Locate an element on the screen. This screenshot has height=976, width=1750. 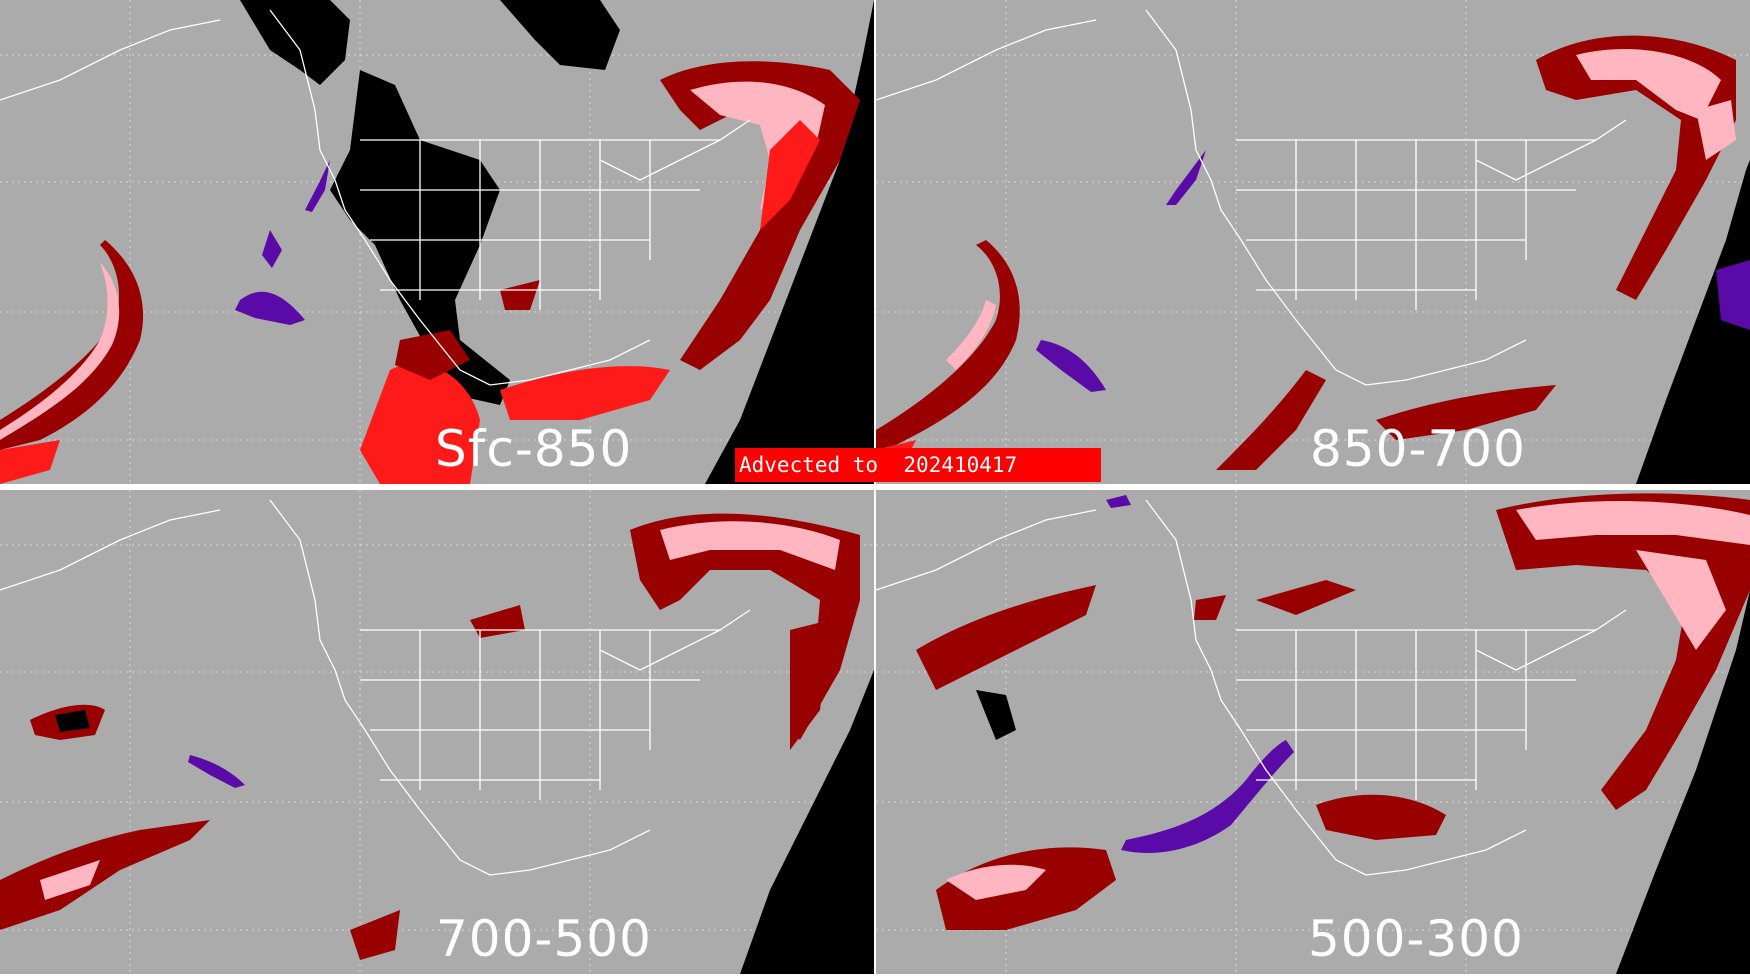
panel-label-700-500: 700-500 is located at coordinates (544, 939).